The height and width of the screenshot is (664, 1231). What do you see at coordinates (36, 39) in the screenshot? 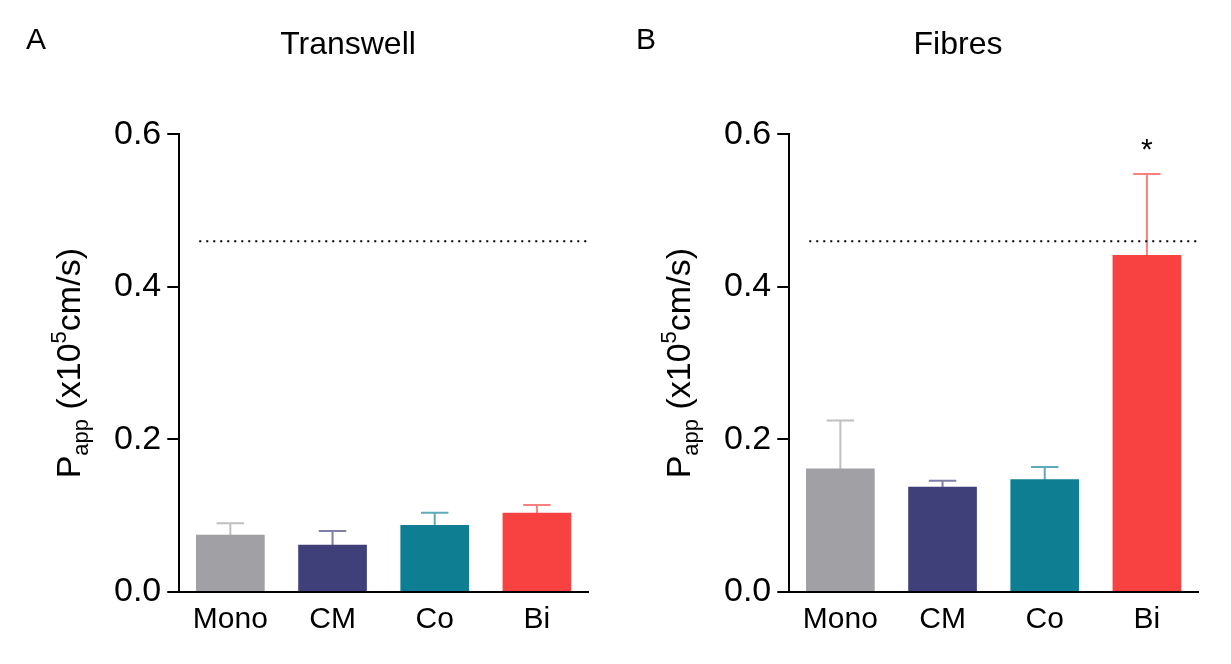
I see `text: A` at bounding box center [36, 39].